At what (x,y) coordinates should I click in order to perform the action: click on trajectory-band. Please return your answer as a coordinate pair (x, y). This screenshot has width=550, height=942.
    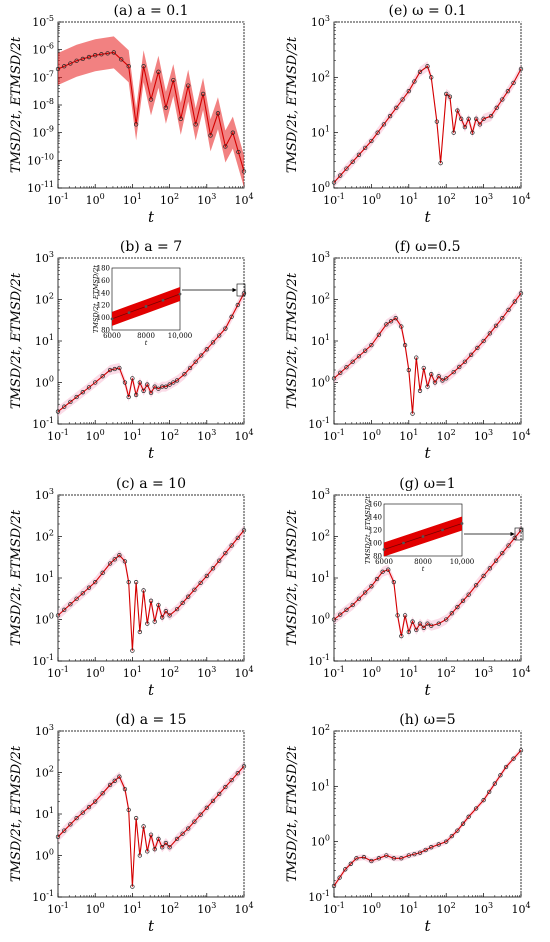
    Looking at the image, I should click on (427, 583).